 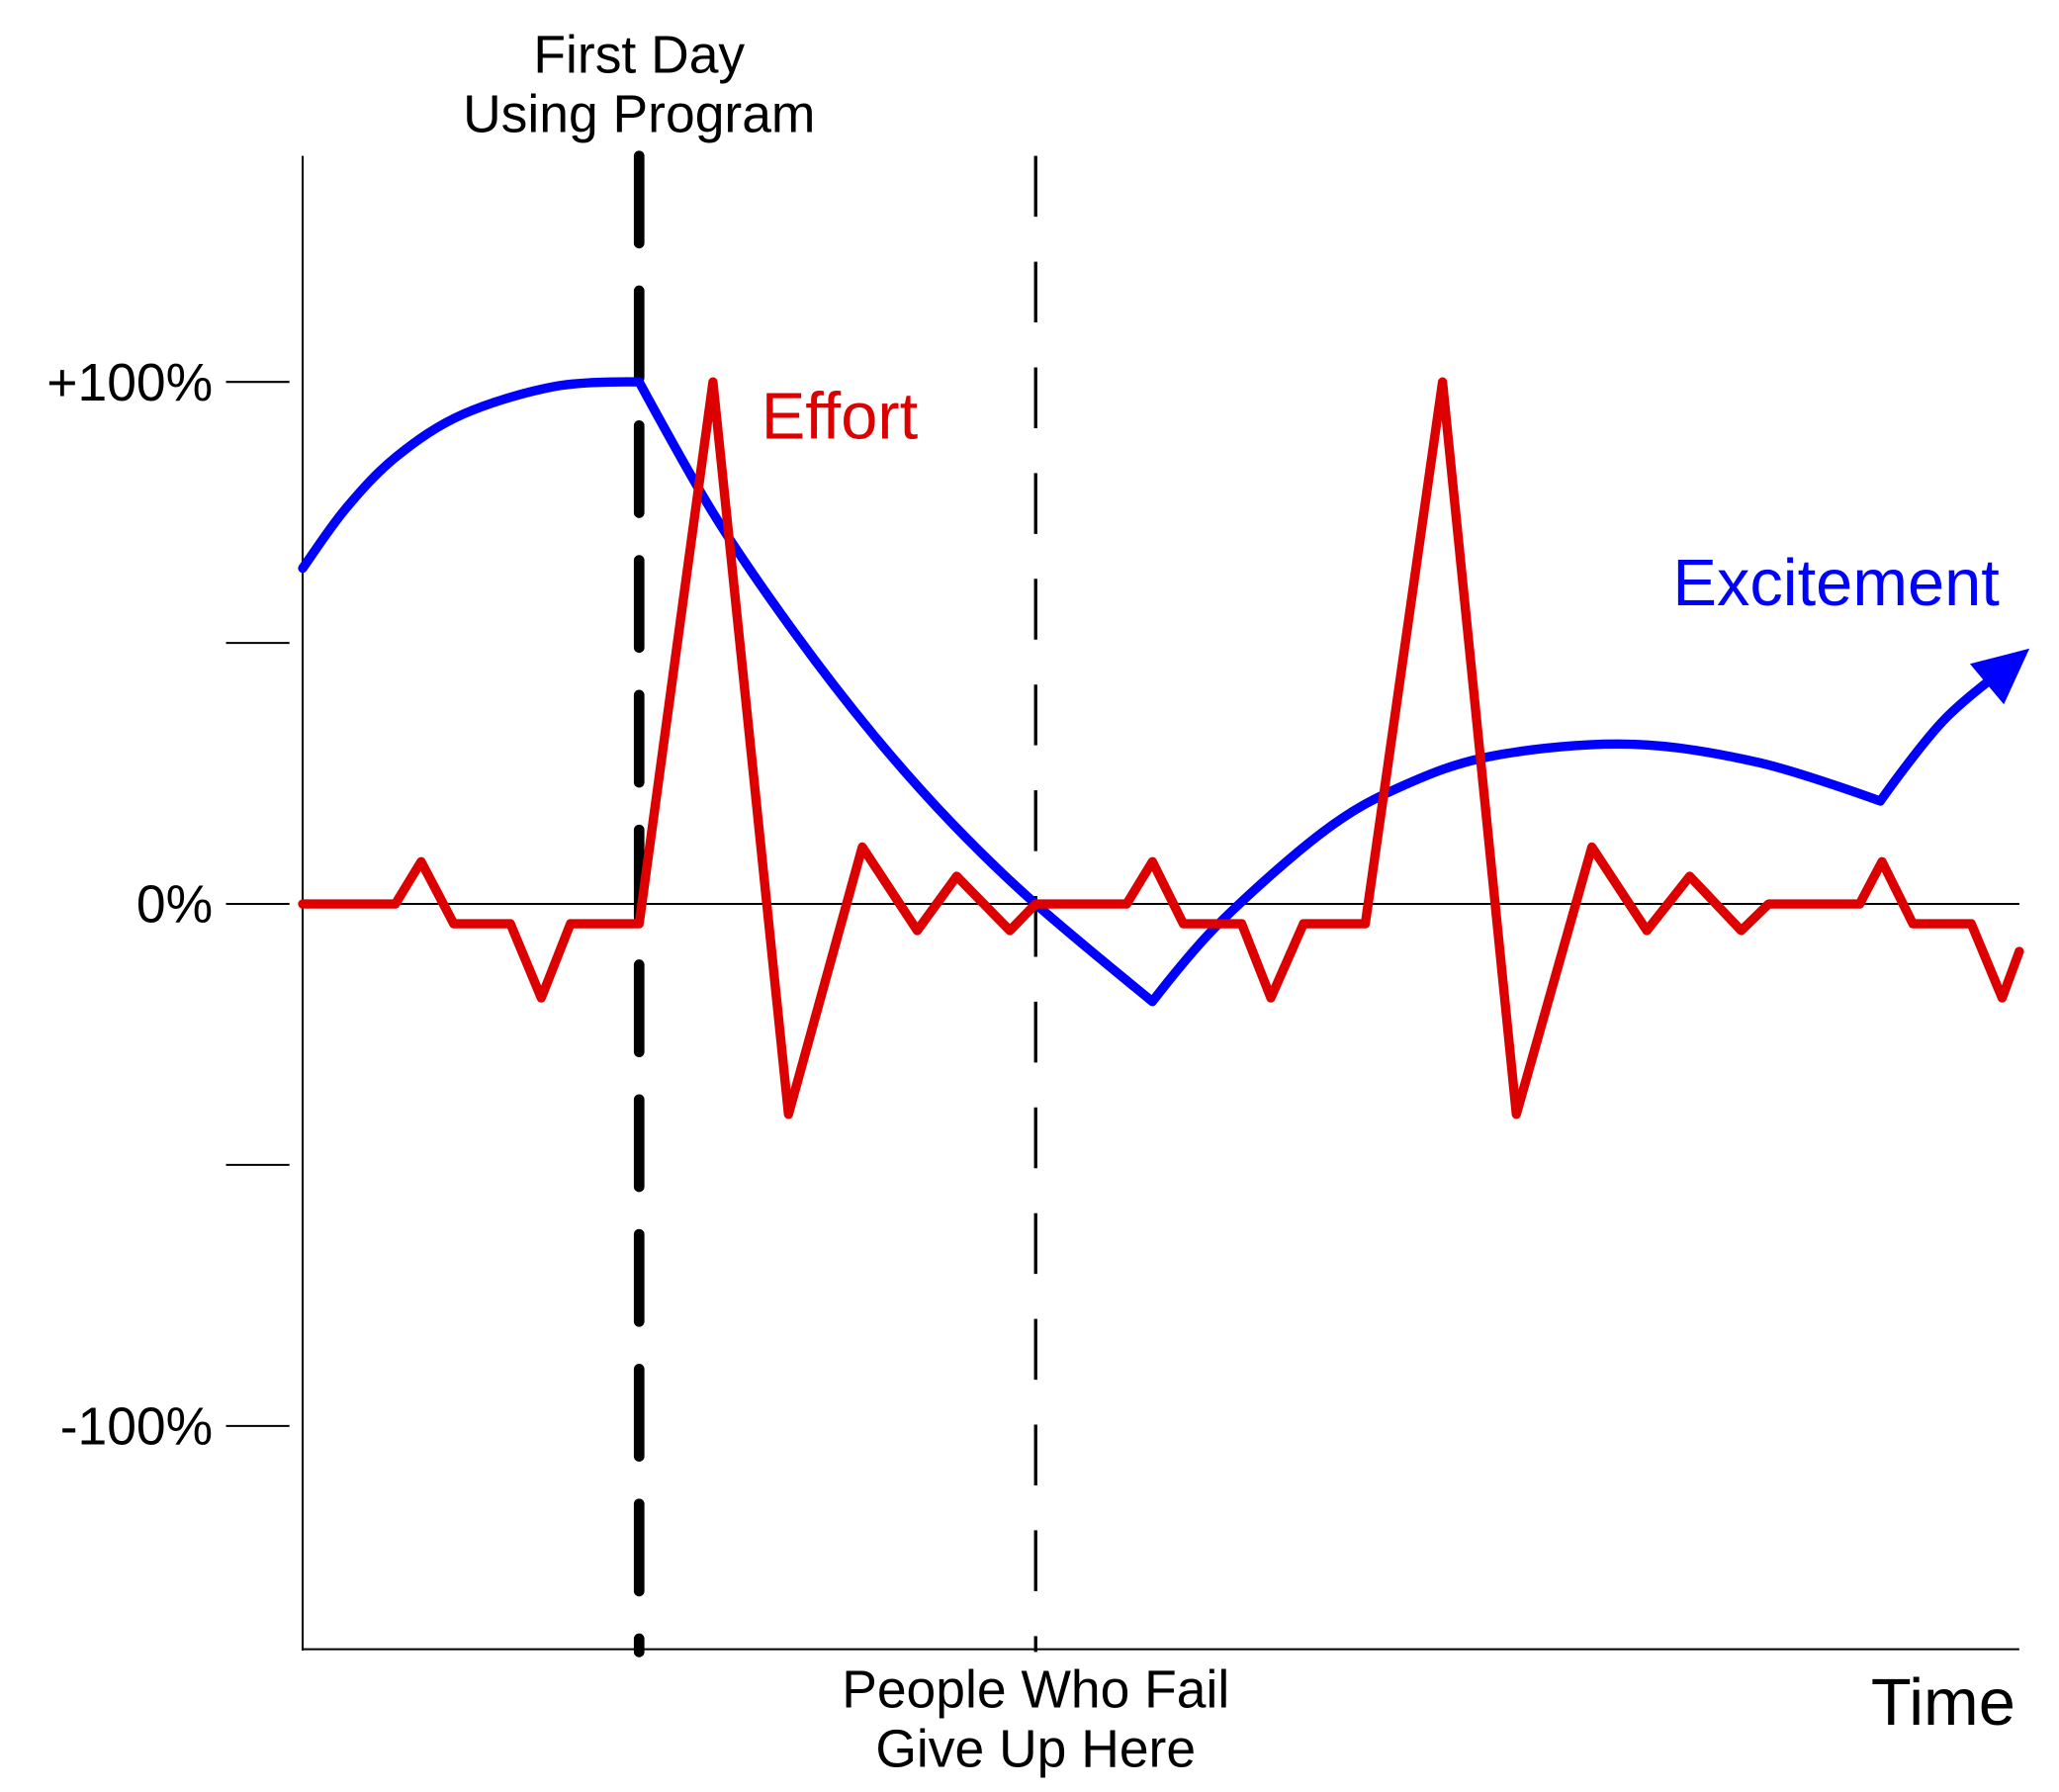 What do you see at coordinates (1035, 1750) in the screenshot?
I see `marker-label: Give Up Here` at bounding box center [1035, 1750].